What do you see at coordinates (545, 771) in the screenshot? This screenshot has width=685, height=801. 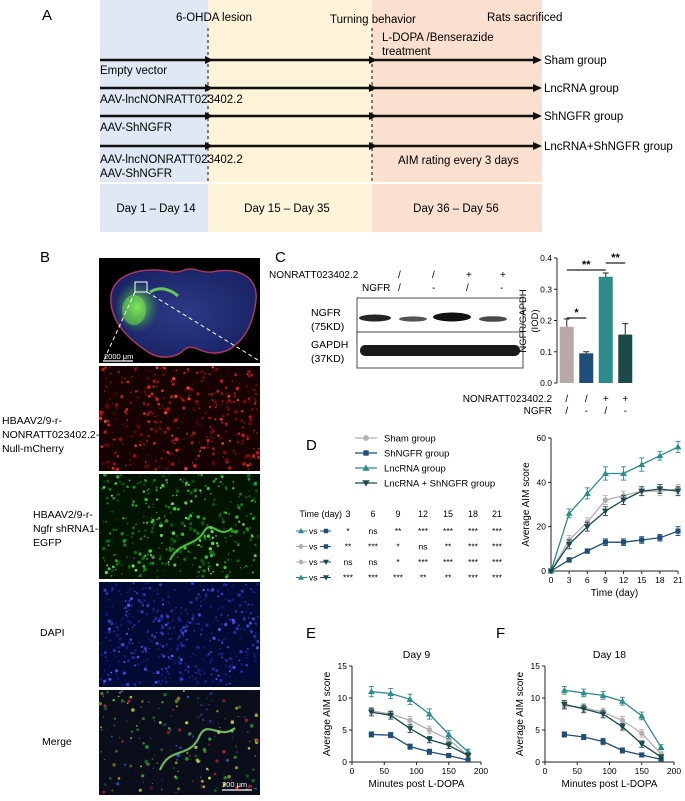 I see `chartF-x-tick-label: 0` at bounding box center [545, 771].